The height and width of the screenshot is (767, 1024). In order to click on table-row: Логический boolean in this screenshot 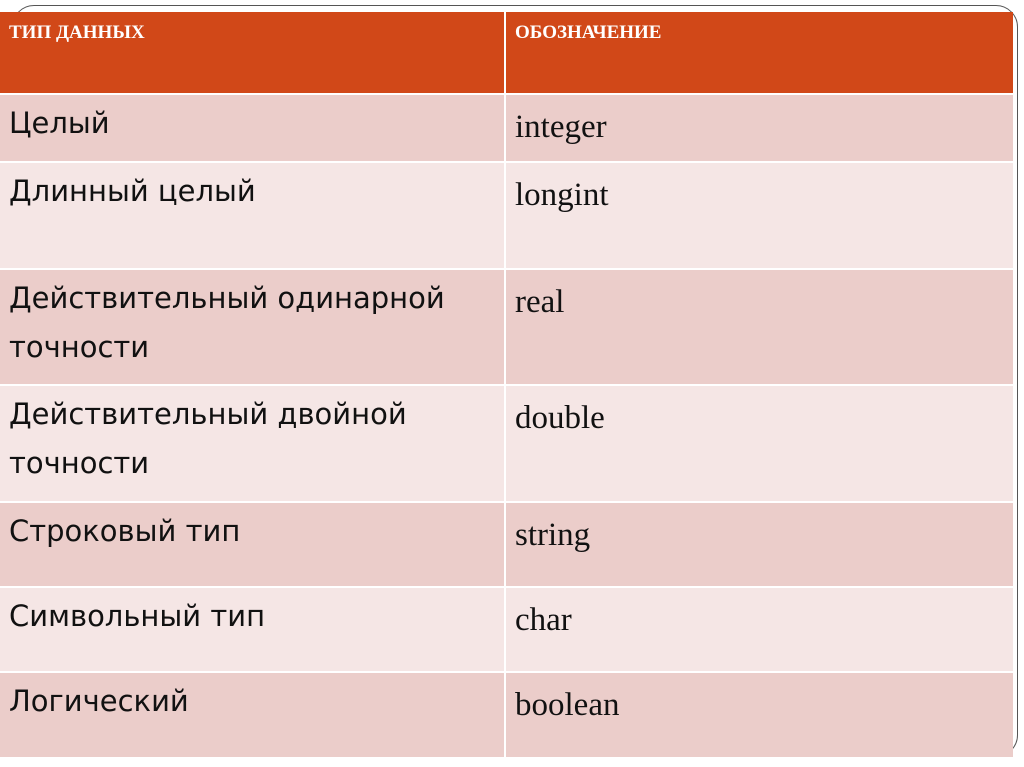, I will do `click(506, 715)`.